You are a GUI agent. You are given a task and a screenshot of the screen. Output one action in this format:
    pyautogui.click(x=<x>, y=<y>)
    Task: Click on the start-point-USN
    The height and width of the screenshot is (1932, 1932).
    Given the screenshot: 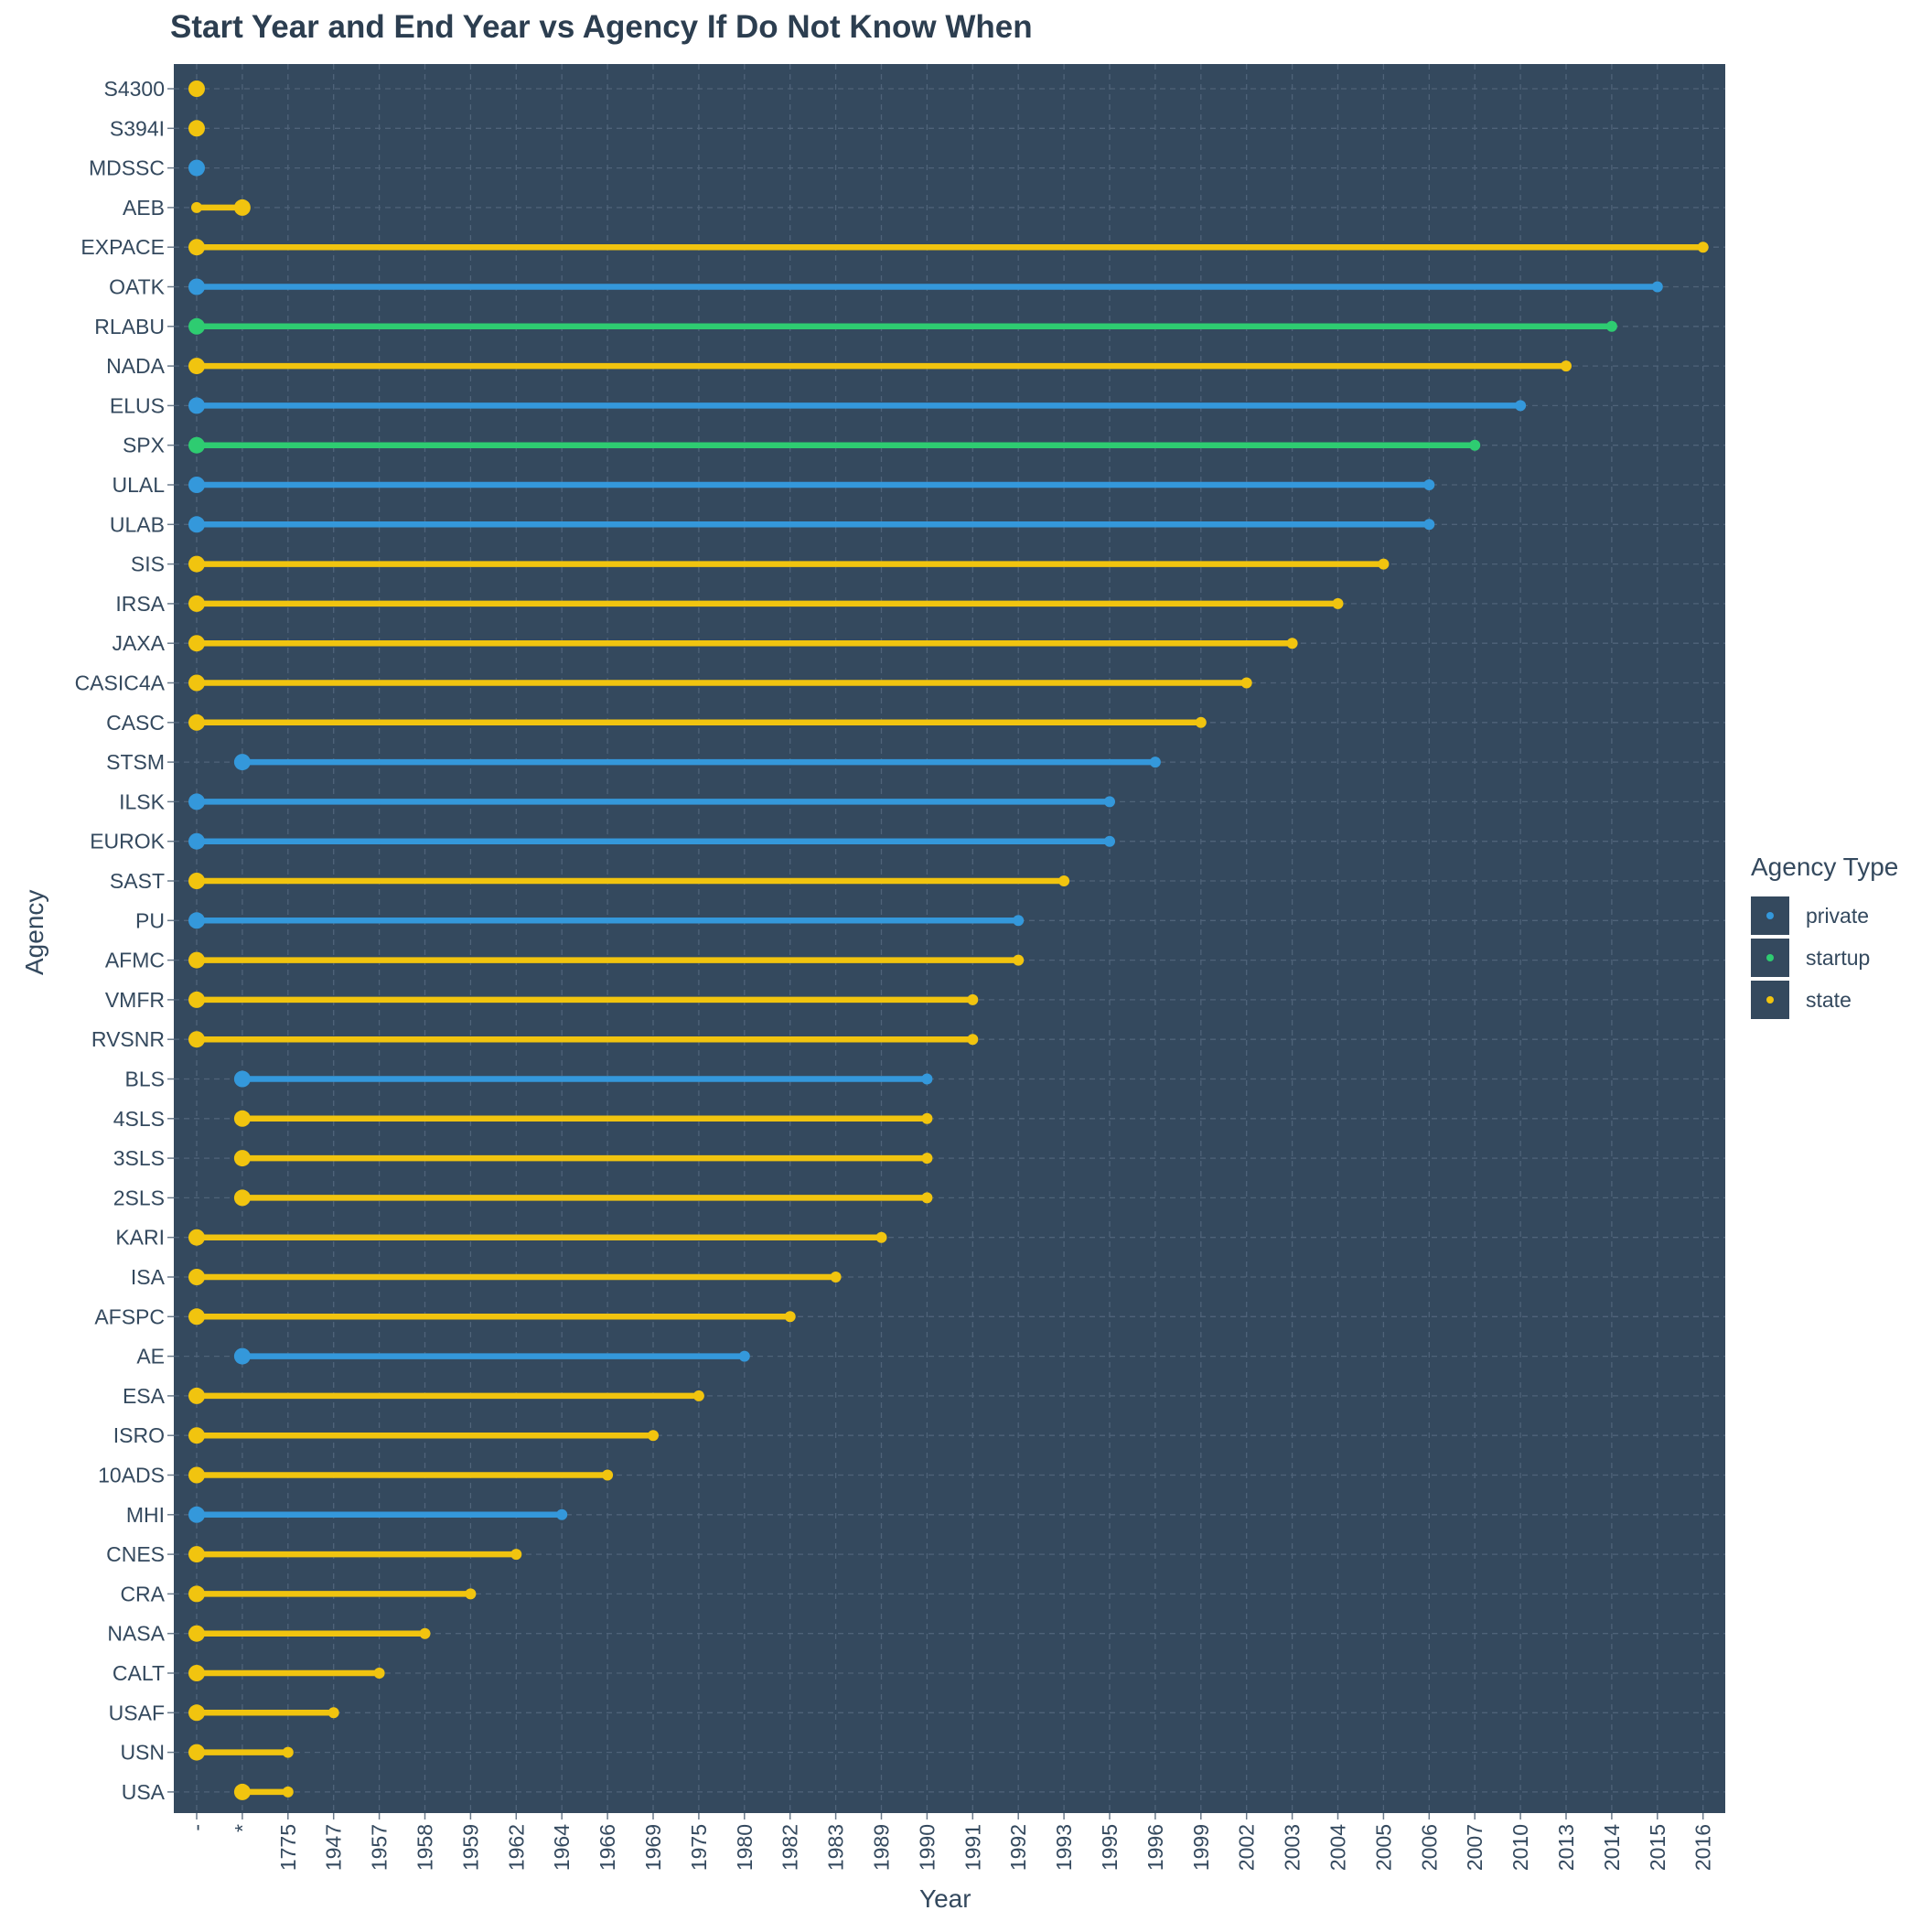 What is the action you would take?
    pyautogui.click(x=197, y=1753)
    